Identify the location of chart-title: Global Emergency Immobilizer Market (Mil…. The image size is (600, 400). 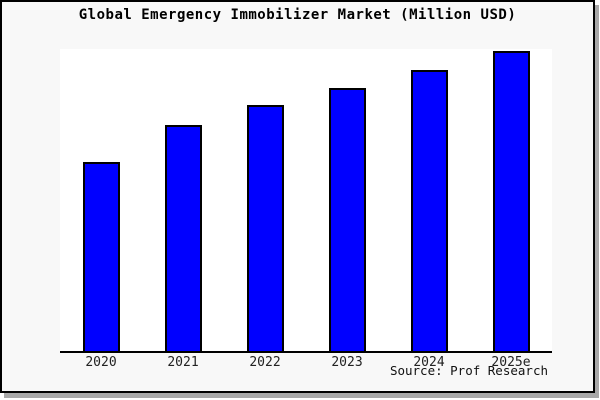
(297, 15).